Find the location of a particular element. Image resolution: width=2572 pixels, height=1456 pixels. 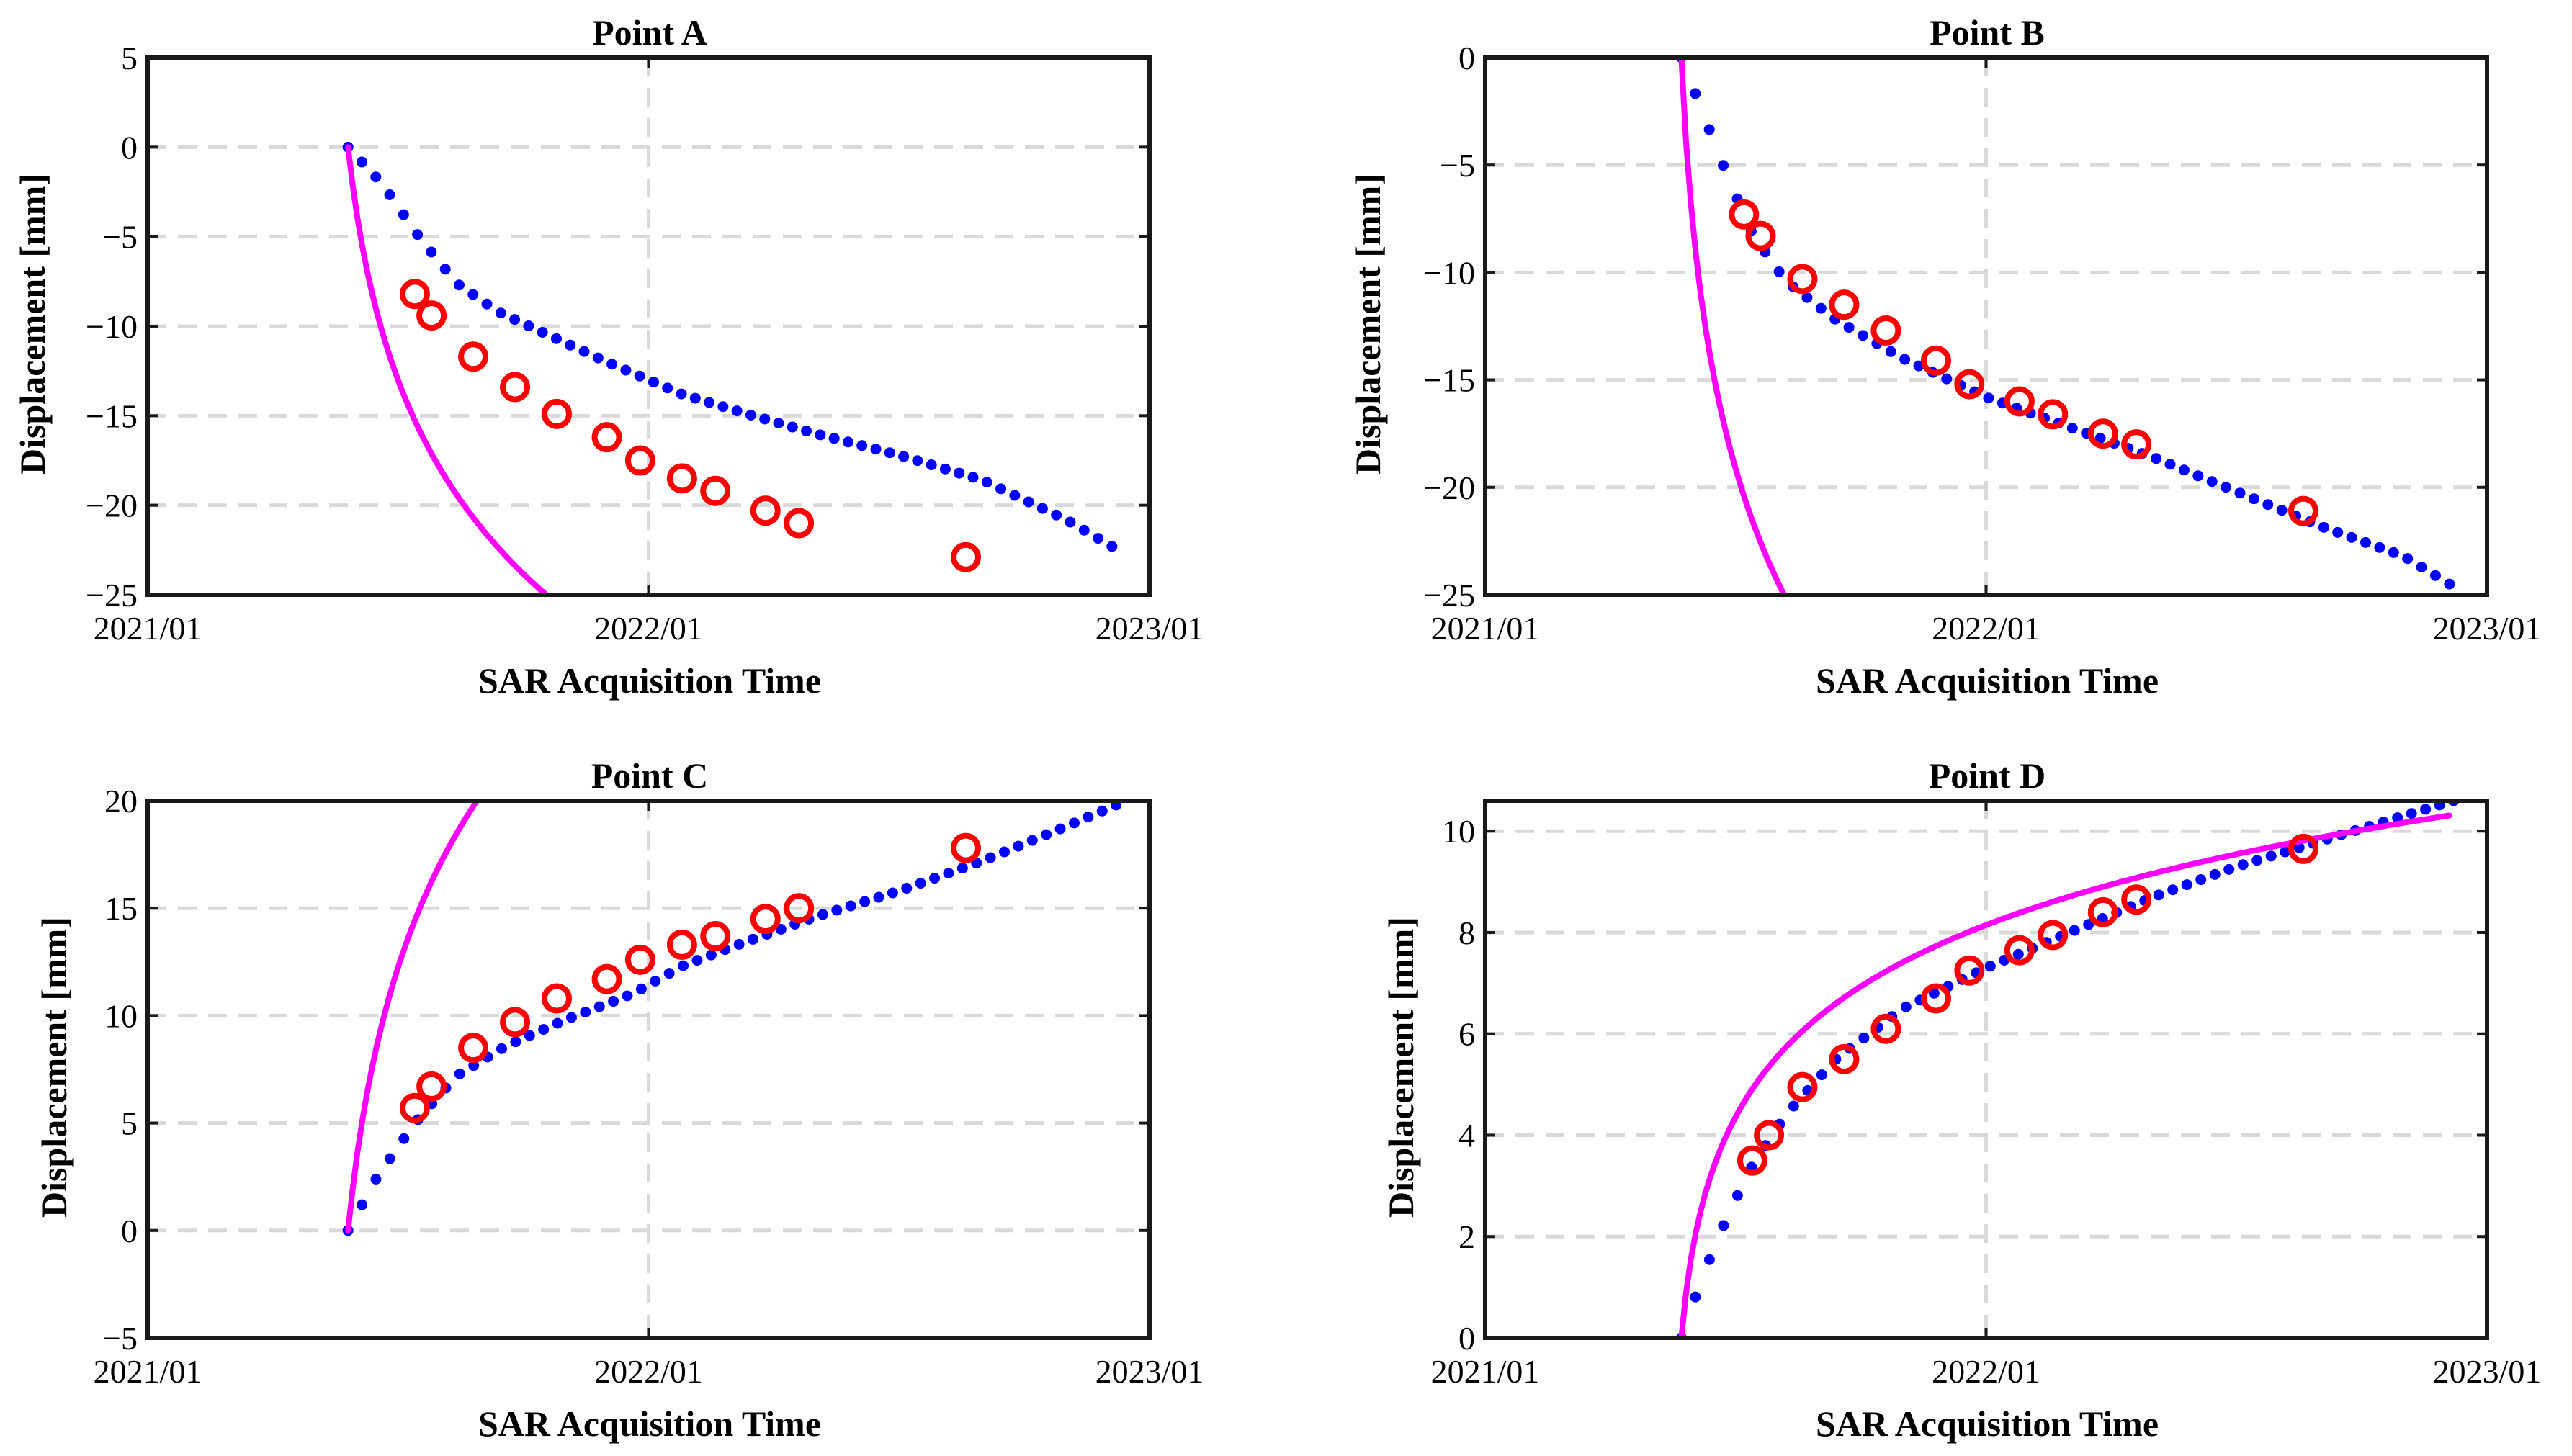

x-tick-label: 2023/01 is located at coordinates (1149, 1371).